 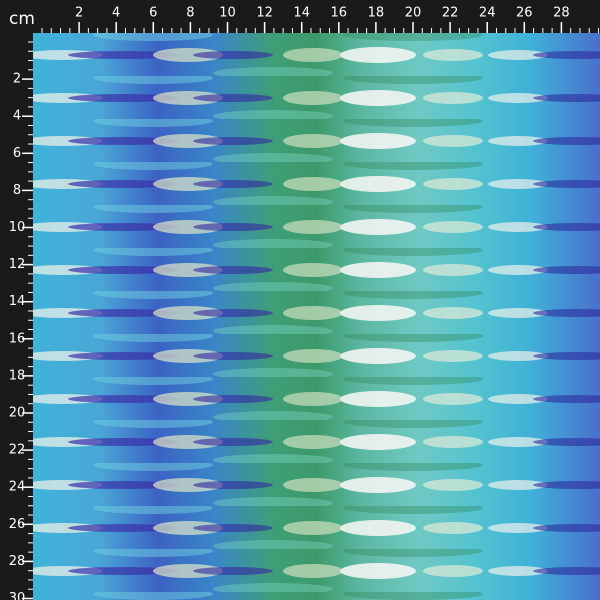 What do you see at coordinates (17, 595) in the screenshot?
I see `ruler-label: 30` at bounding box center [17, 595].